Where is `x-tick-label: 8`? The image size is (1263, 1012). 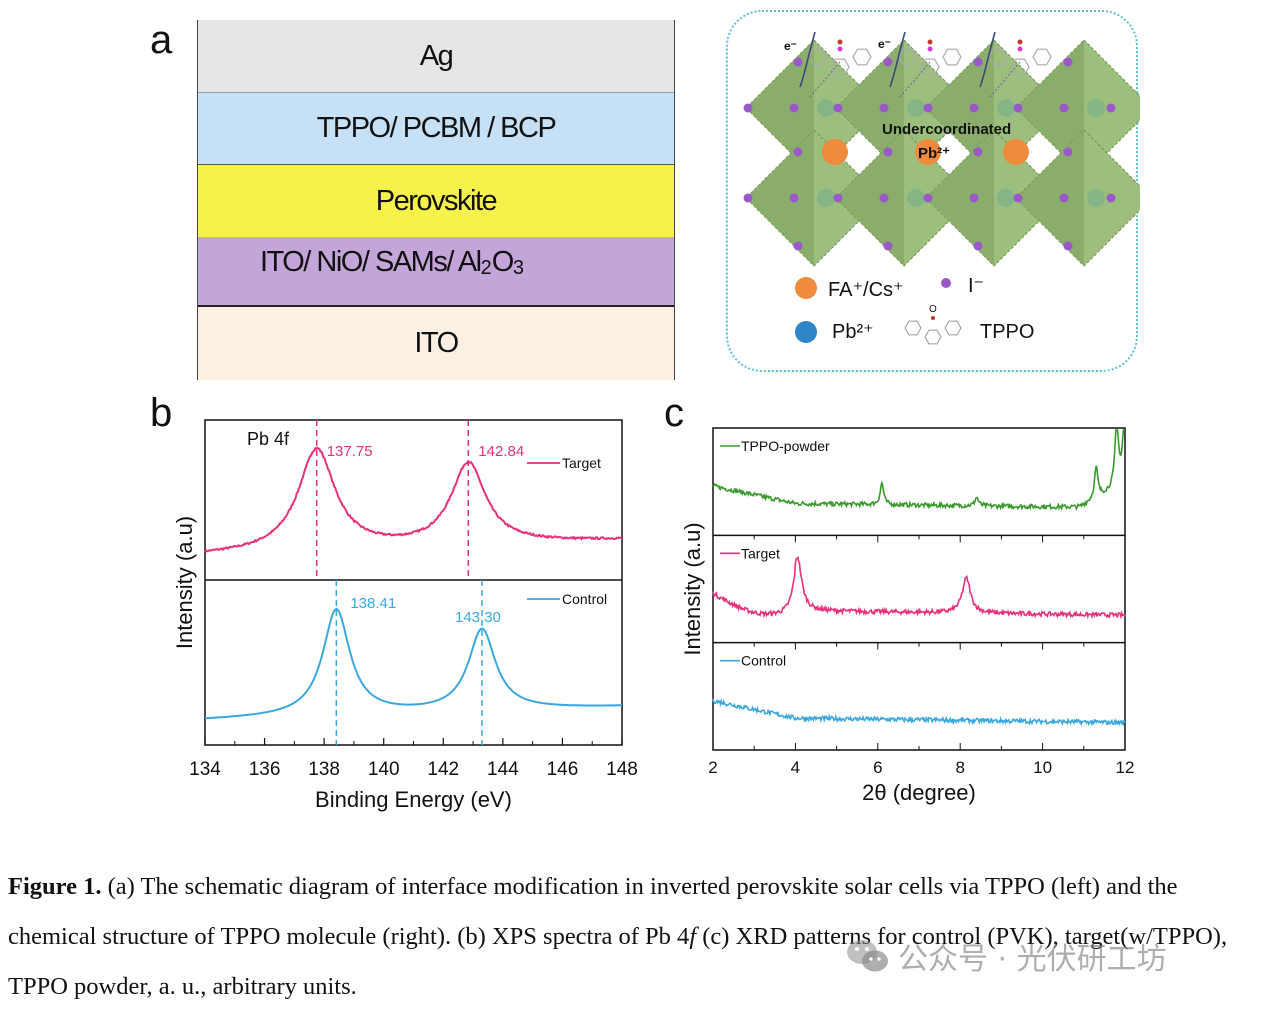
x-tick-label: 8 is located at coordinates (959, 767).